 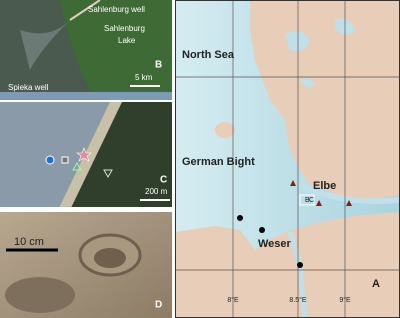 I want to click on place-label: German Bight, so click(x=218, y=162).